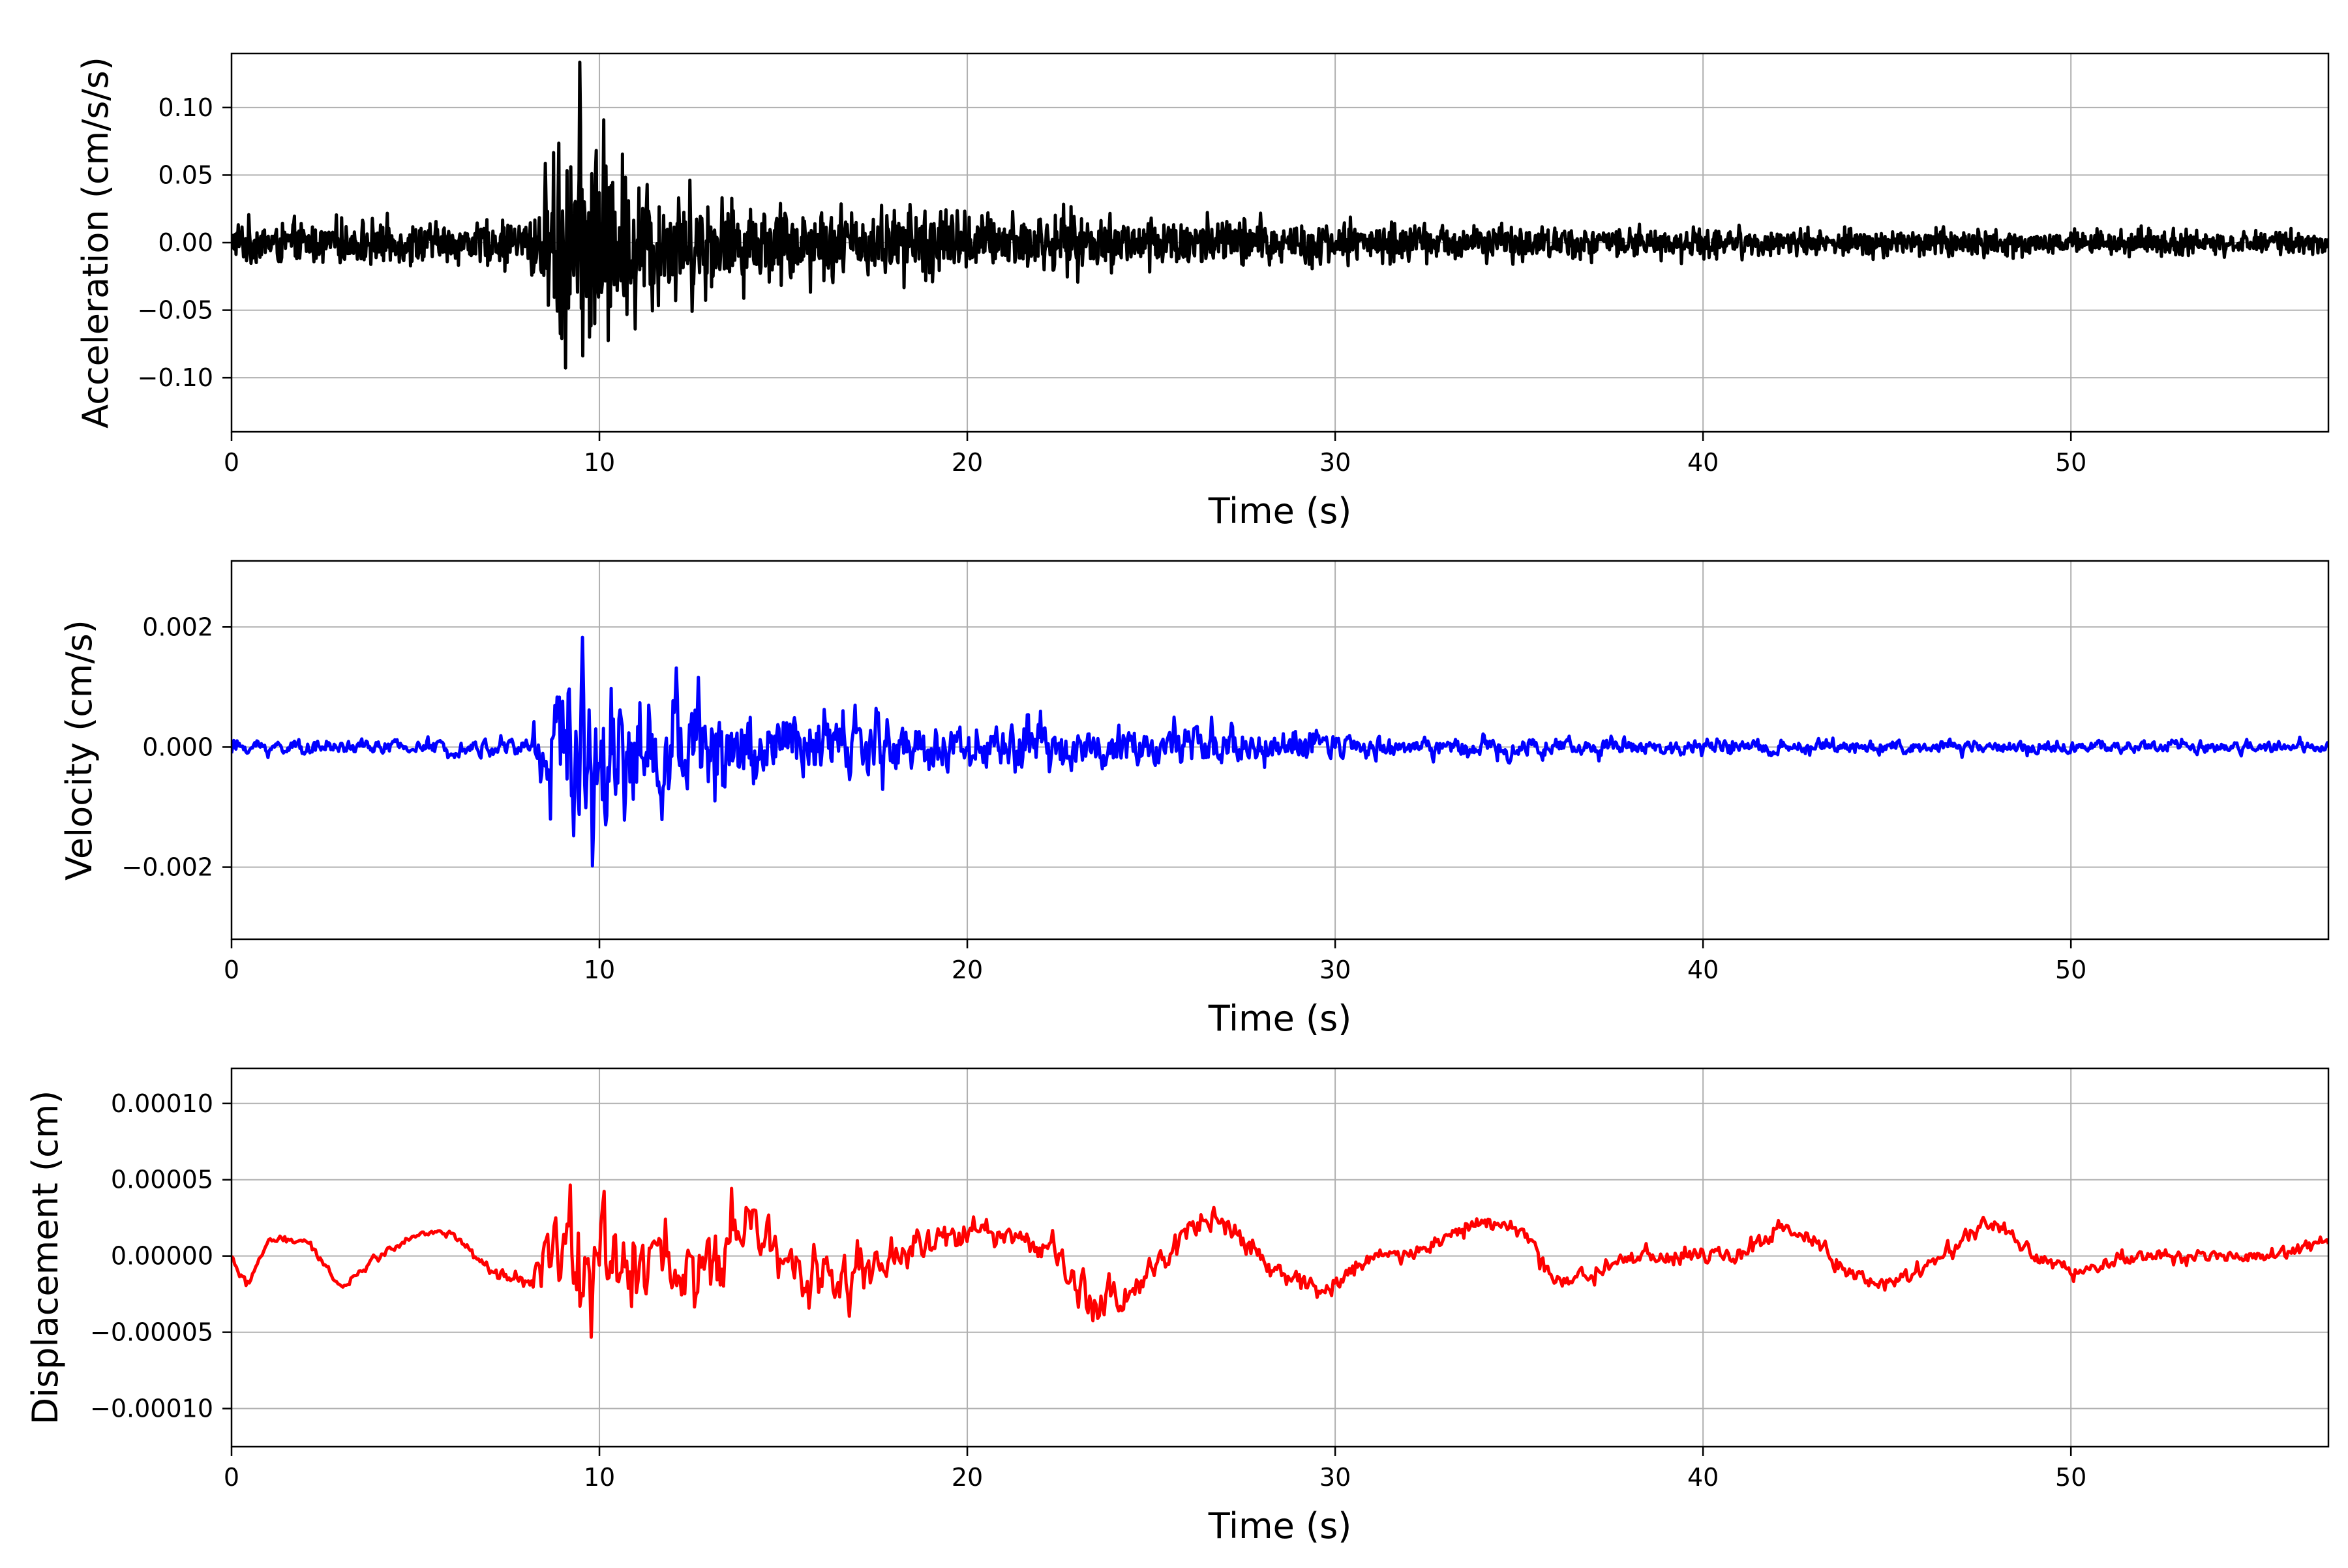 The width and height of the screenshot is (2348, 1568). I want to click on acceleration-y-axis-label: Acceleration (cm/s/s), so click(96, 243).